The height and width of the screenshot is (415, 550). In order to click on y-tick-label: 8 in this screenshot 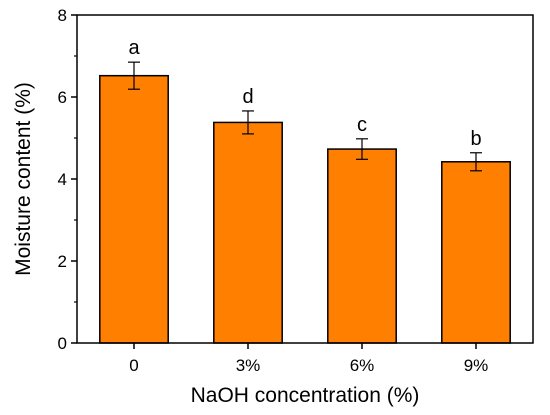, I will do `click(62, 15)`.